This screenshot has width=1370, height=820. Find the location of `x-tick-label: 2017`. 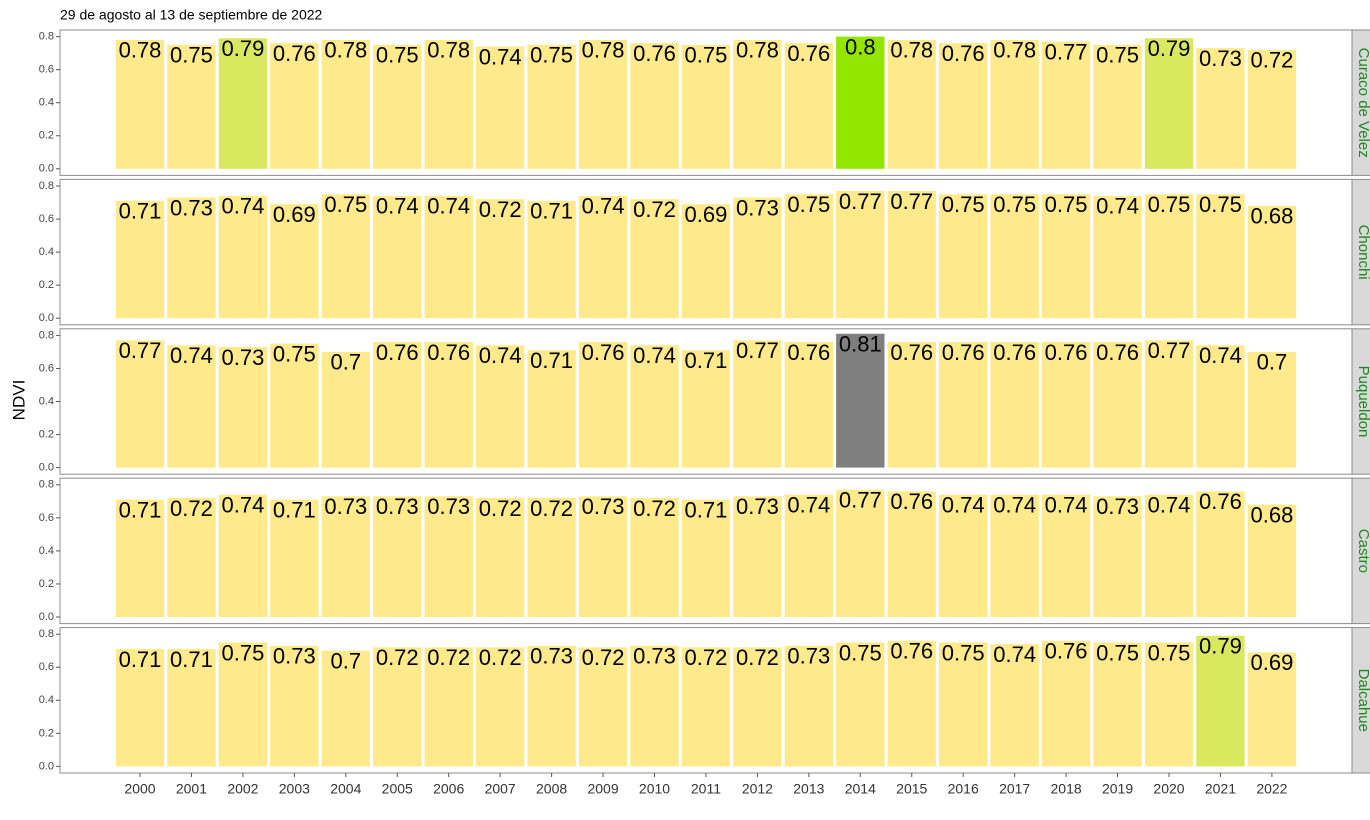

x-tick-label: 2017 is located at coordinates (1014, 789).